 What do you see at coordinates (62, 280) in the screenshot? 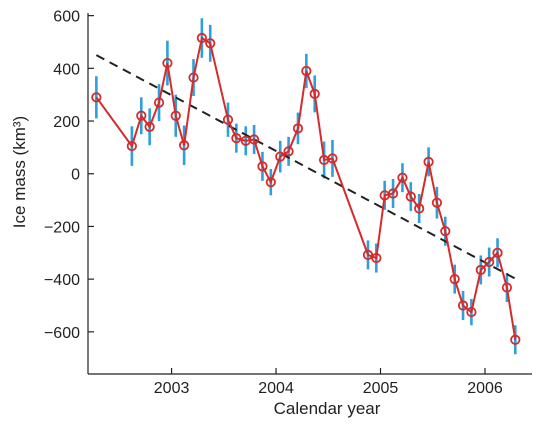
I see `y-tick-label: −400` at bounding box center [62, 280].